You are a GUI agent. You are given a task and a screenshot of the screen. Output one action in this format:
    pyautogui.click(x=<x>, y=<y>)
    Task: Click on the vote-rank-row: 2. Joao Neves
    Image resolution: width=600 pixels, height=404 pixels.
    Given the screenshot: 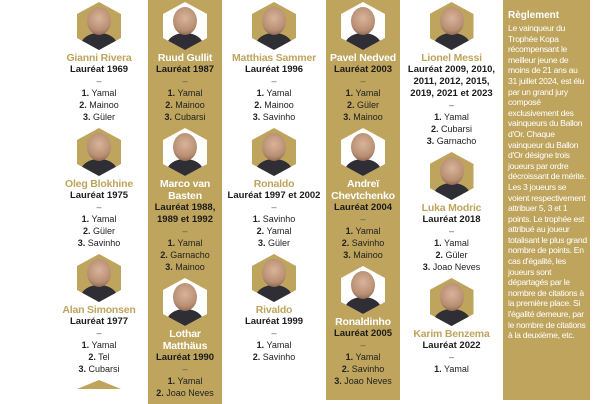 What is the action you would take?
    pyautogui.click(x=185, y=393)
    